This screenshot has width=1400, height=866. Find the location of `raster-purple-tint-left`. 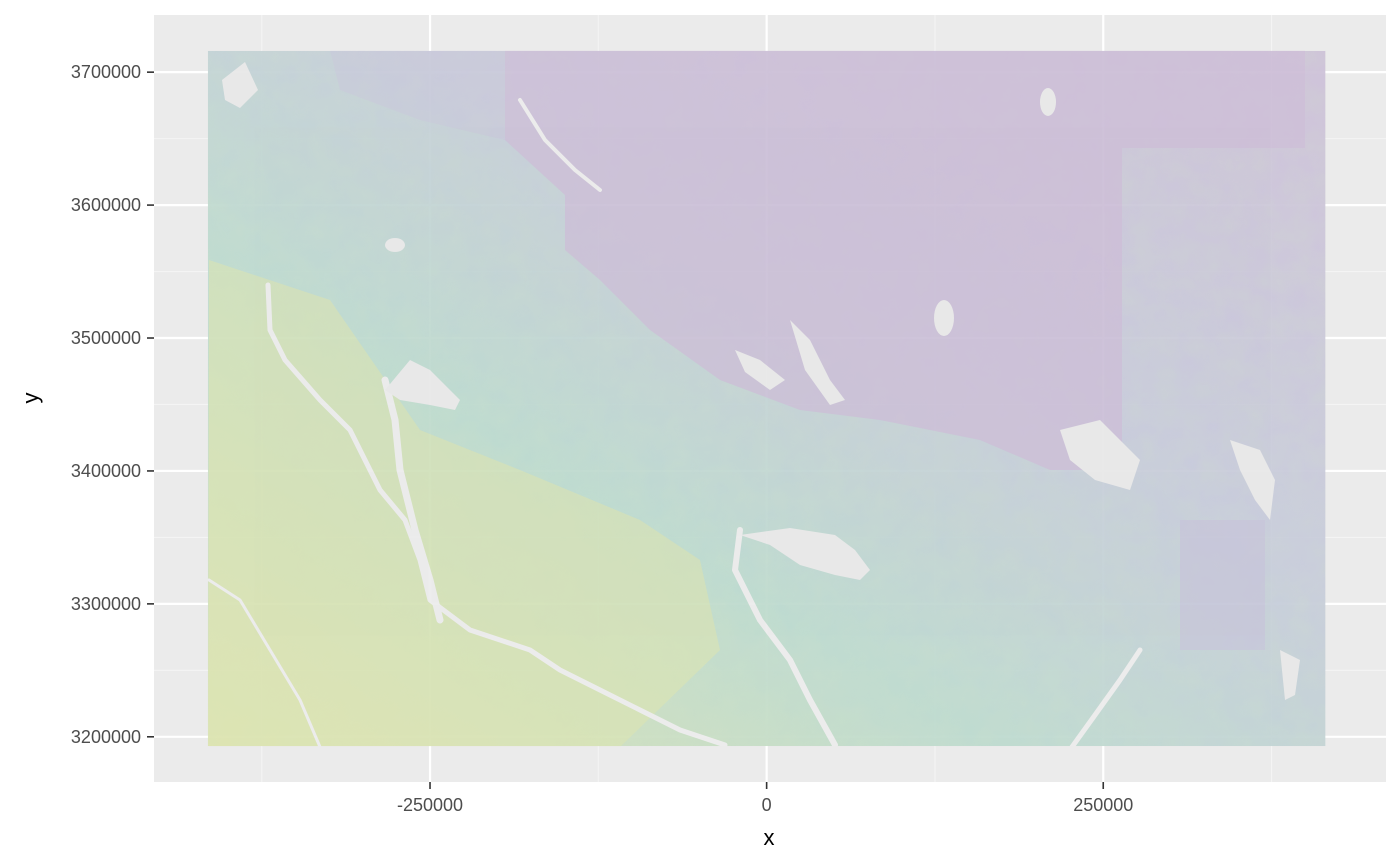

raster-purple-tint-left is located at coordinates (417, 95).